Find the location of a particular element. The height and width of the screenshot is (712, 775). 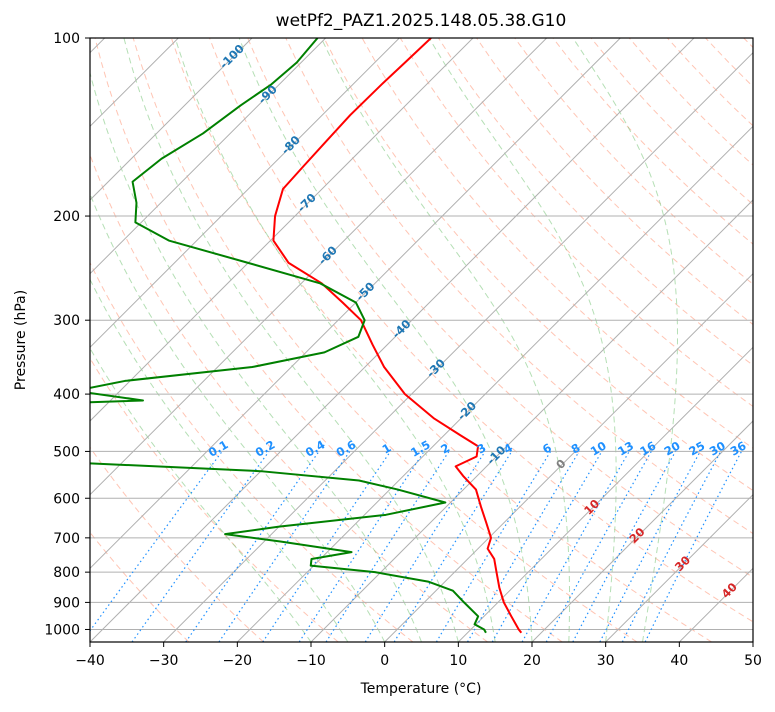

isotherm-label: 20 is located at coordinates (636, 535).